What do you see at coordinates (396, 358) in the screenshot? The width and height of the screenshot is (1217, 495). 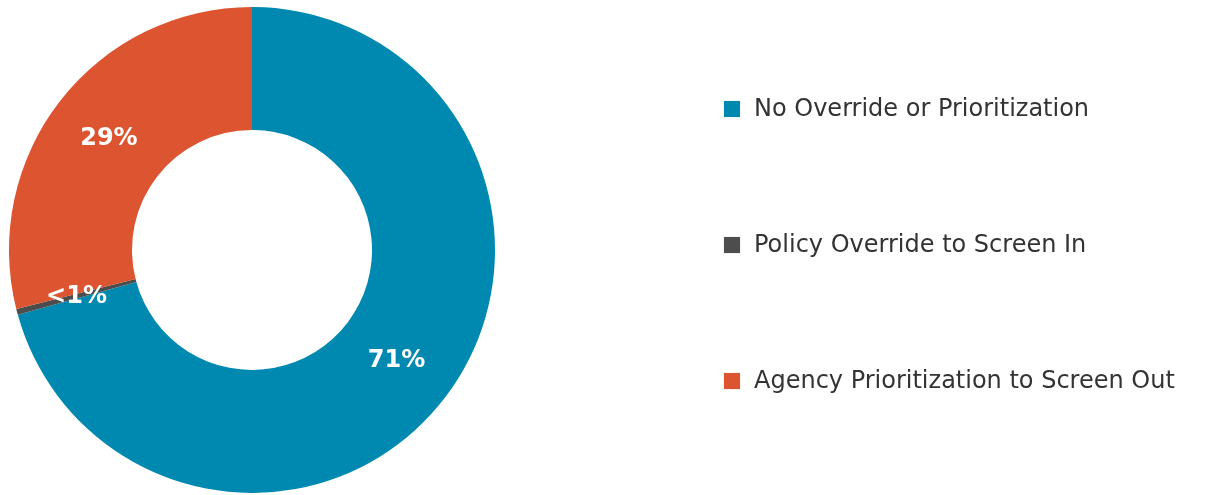 I see `data-label: 71%` at bounding box center [396, 358].